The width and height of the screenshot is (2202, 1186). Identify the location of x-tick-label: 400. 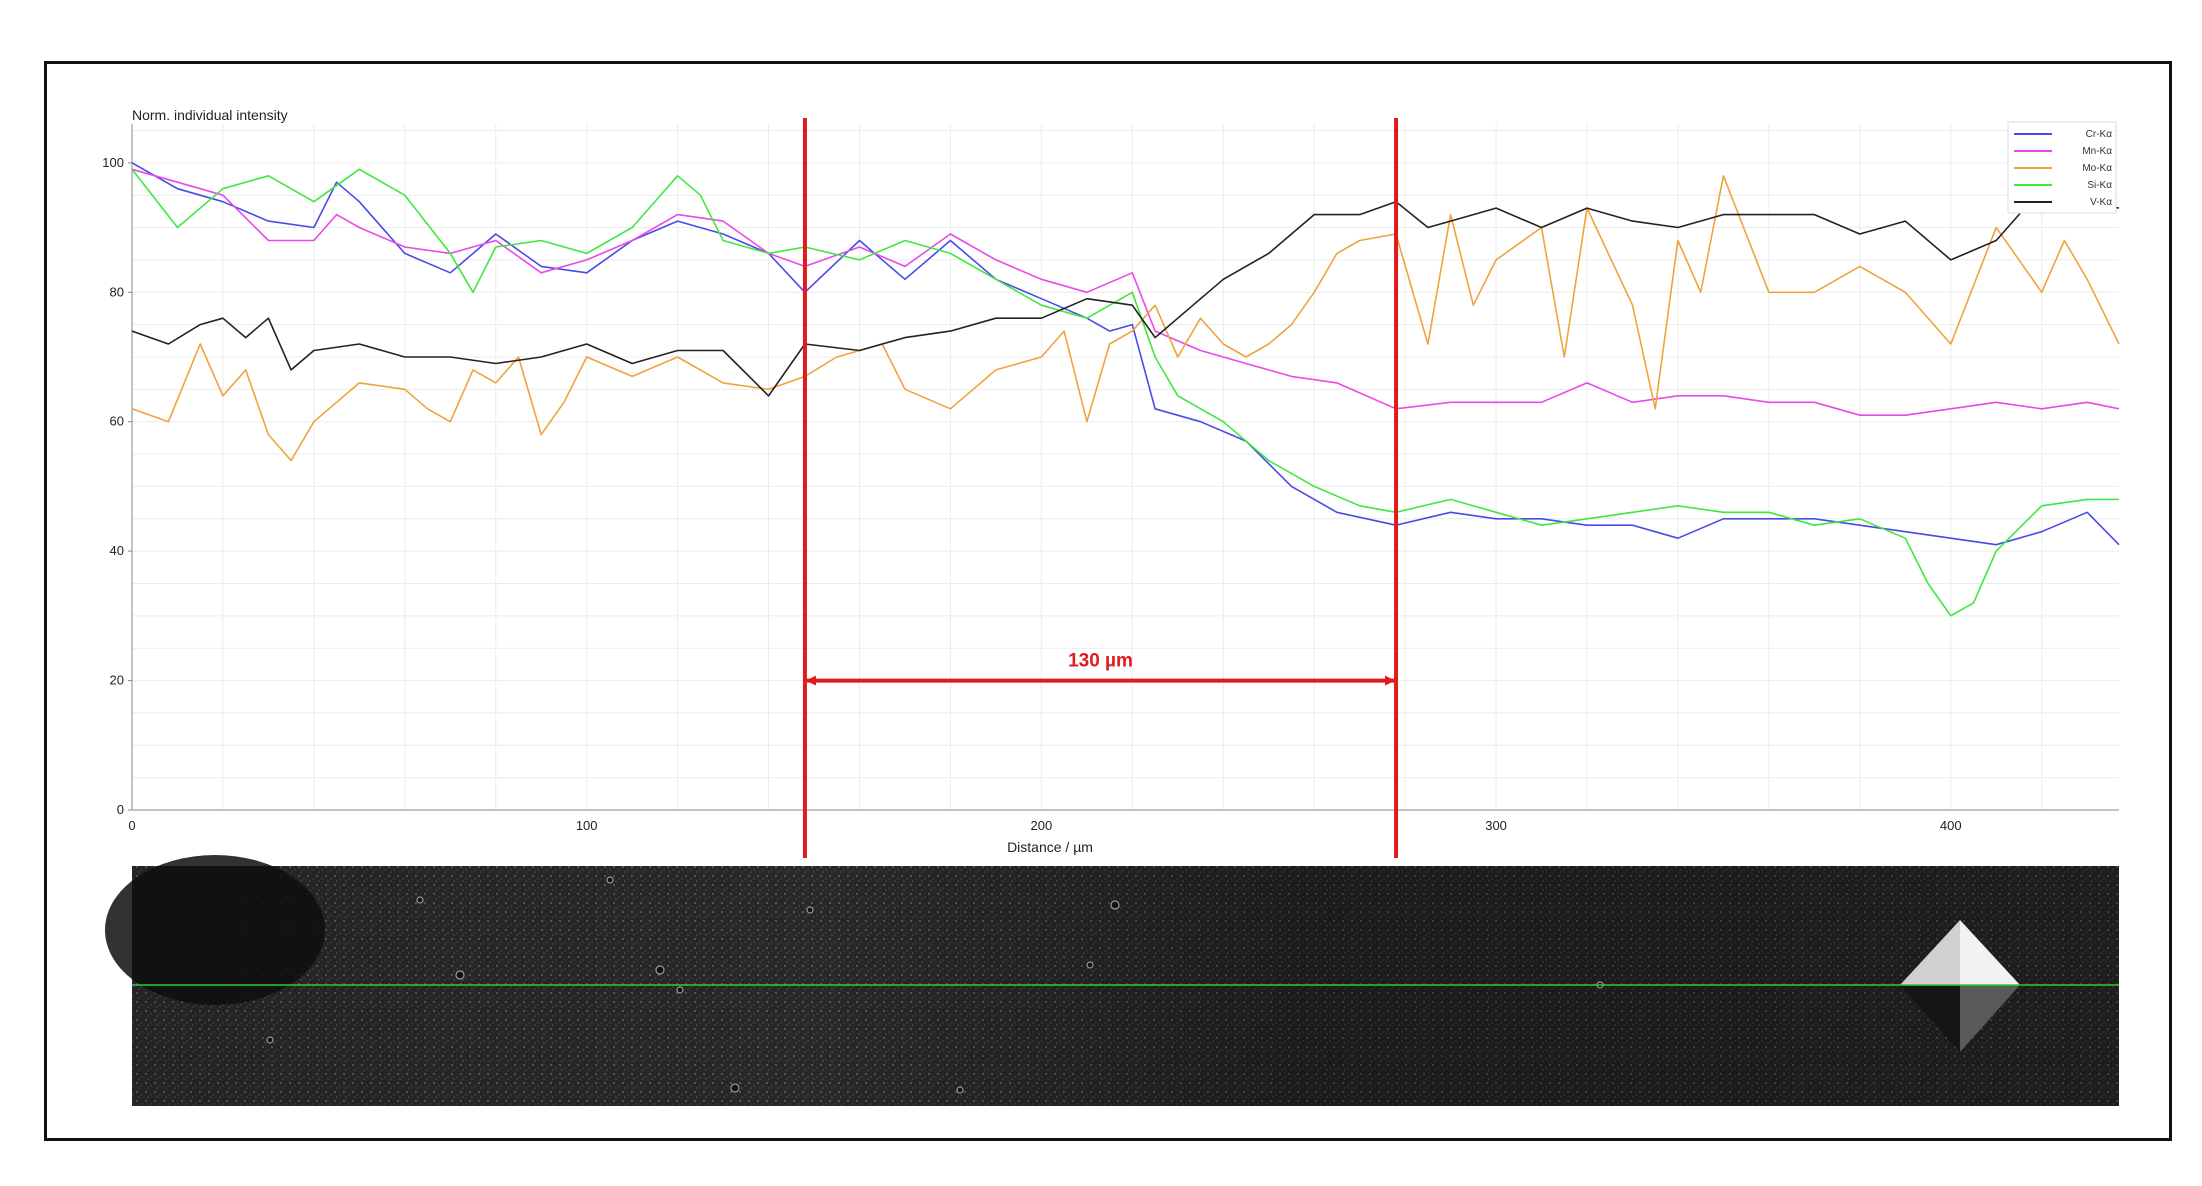
(1951, 825).